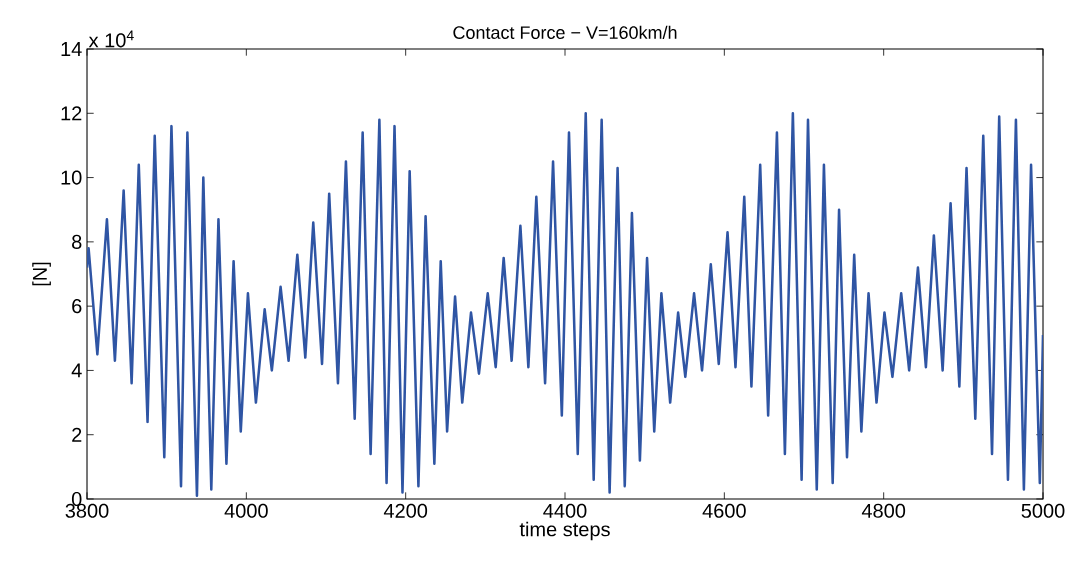 The image size is (1081, 569). What do you see at coordinates (883, 510) in the screenshot?
I see `x-tick-label: 4800` at bounding box center [883, 510].